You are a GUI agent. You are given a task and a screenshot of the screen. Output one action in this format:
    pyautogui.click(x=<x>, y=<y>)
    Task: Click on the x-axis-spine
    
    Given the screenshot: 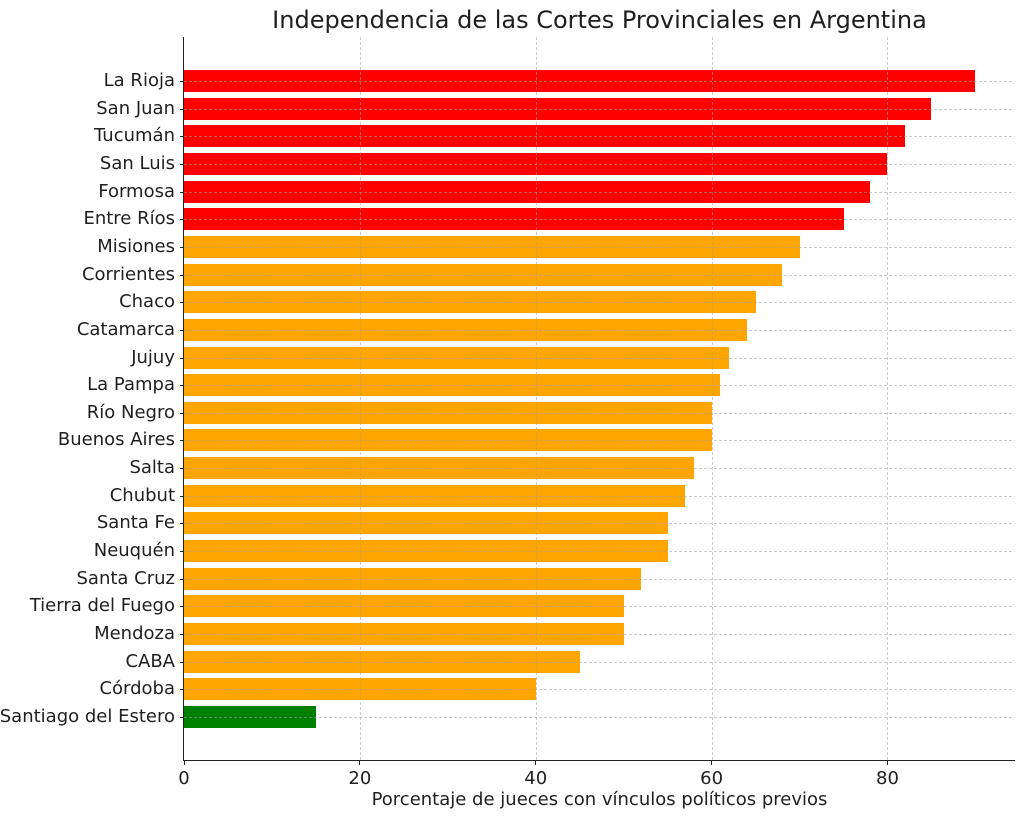 What is the action you would take?
    pyautogui.click(x=599, y=760)
    